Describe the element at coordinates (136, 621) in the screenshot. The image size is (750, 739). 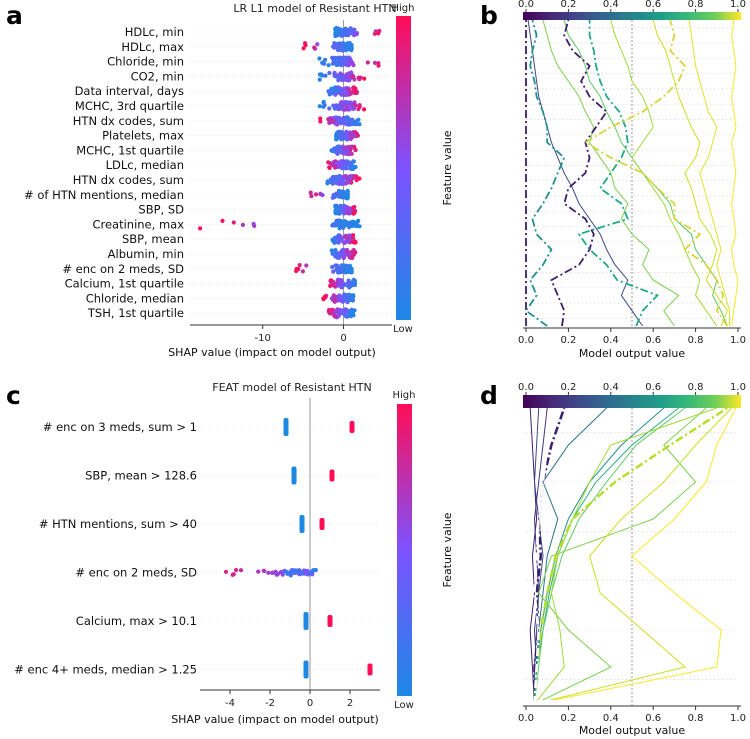
I see `feature-label: Calcium, max > 10.1` at that location.